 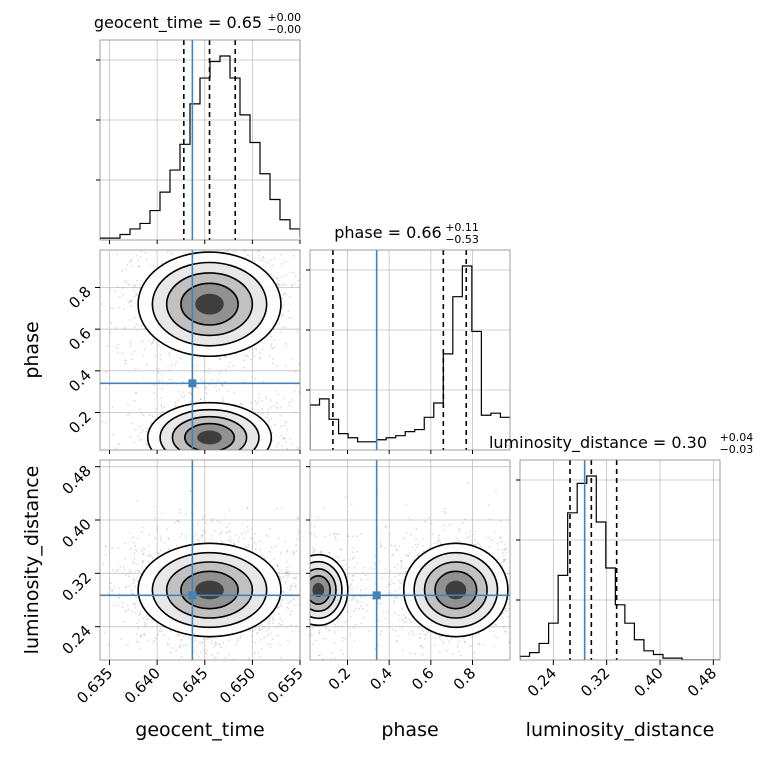 What do you see at coordinates (76, 586) in the screenshot?
I see `y-tick-label: 0.32` at bounding box center [76, 586].